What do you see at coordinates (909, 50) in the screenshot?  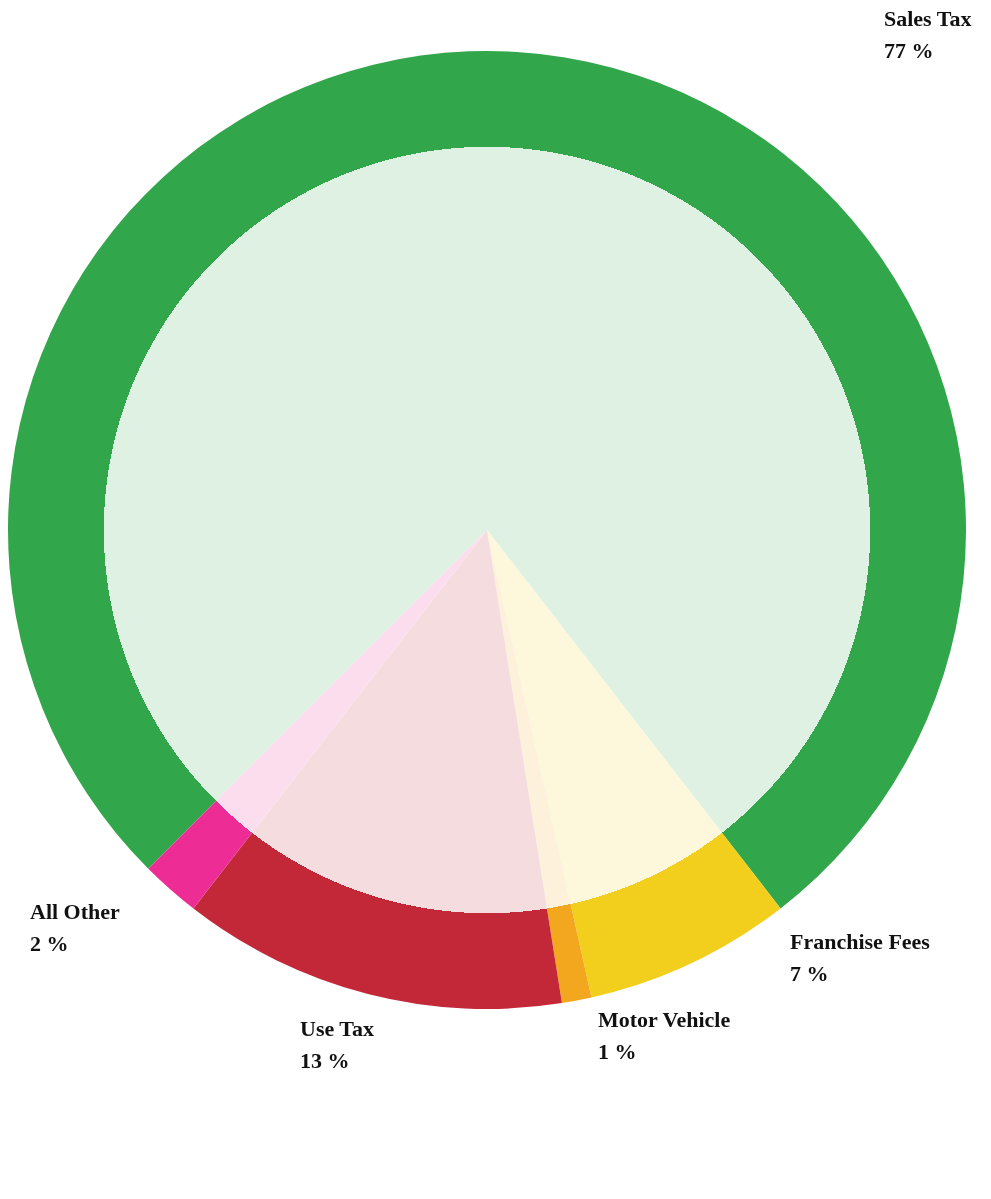 I see `data-label: 77 %` at bounding box center [909, 50].